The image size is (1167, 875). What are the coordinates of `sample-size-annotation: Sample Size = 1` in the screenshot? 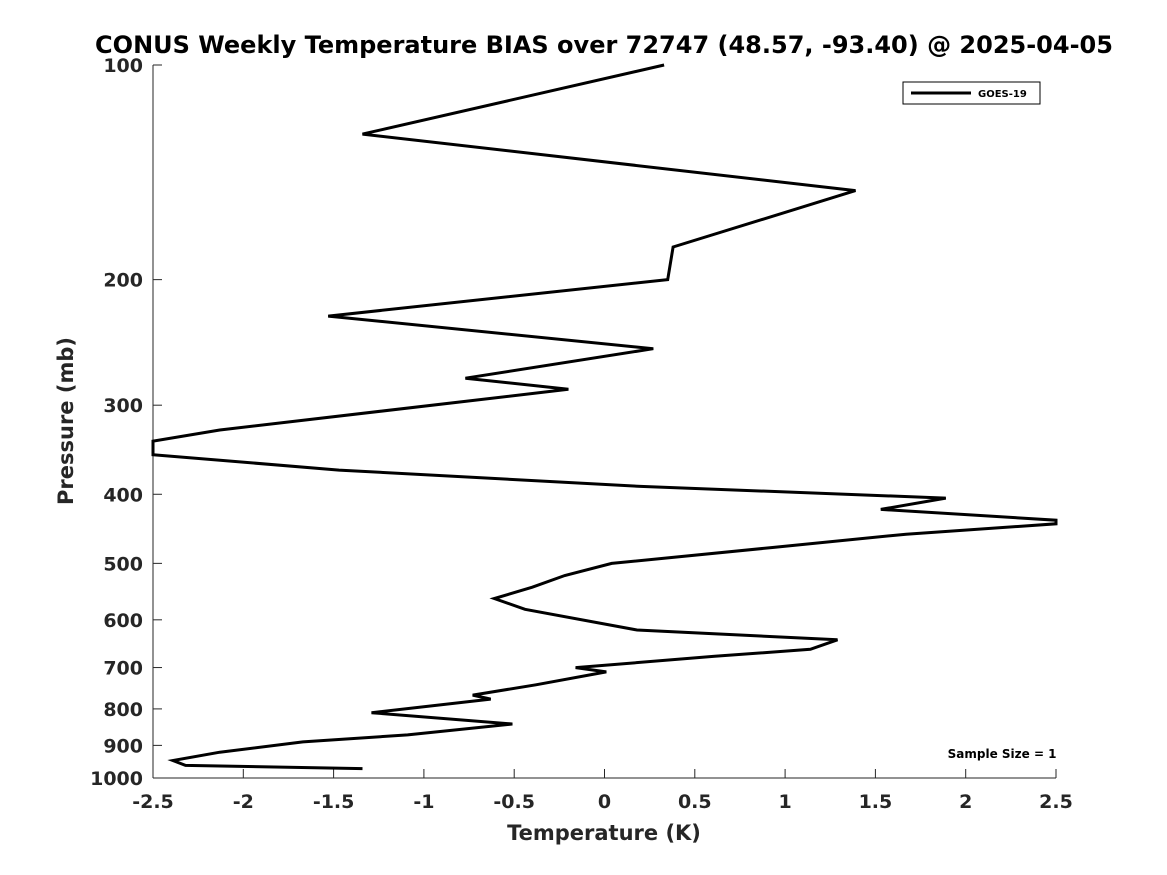 It's located at (1002, 754).